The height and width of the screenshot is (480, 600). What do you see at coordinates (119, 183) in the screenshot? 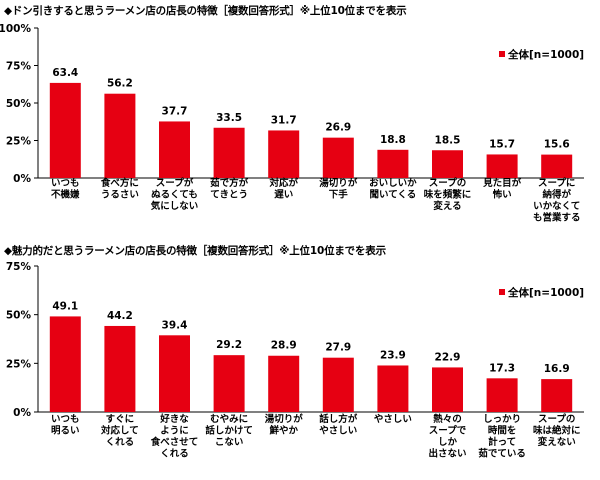
I see `category-label: 食べ方に` at bounding box center [119, 183].